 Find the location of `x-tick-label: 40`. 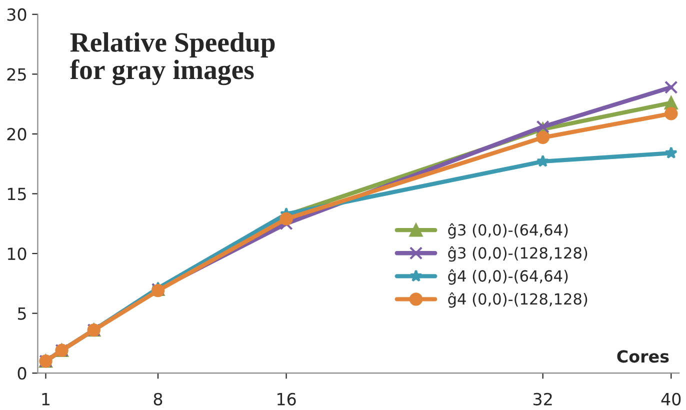

x-tick-label: 40 is located at coordinates (671, 399).